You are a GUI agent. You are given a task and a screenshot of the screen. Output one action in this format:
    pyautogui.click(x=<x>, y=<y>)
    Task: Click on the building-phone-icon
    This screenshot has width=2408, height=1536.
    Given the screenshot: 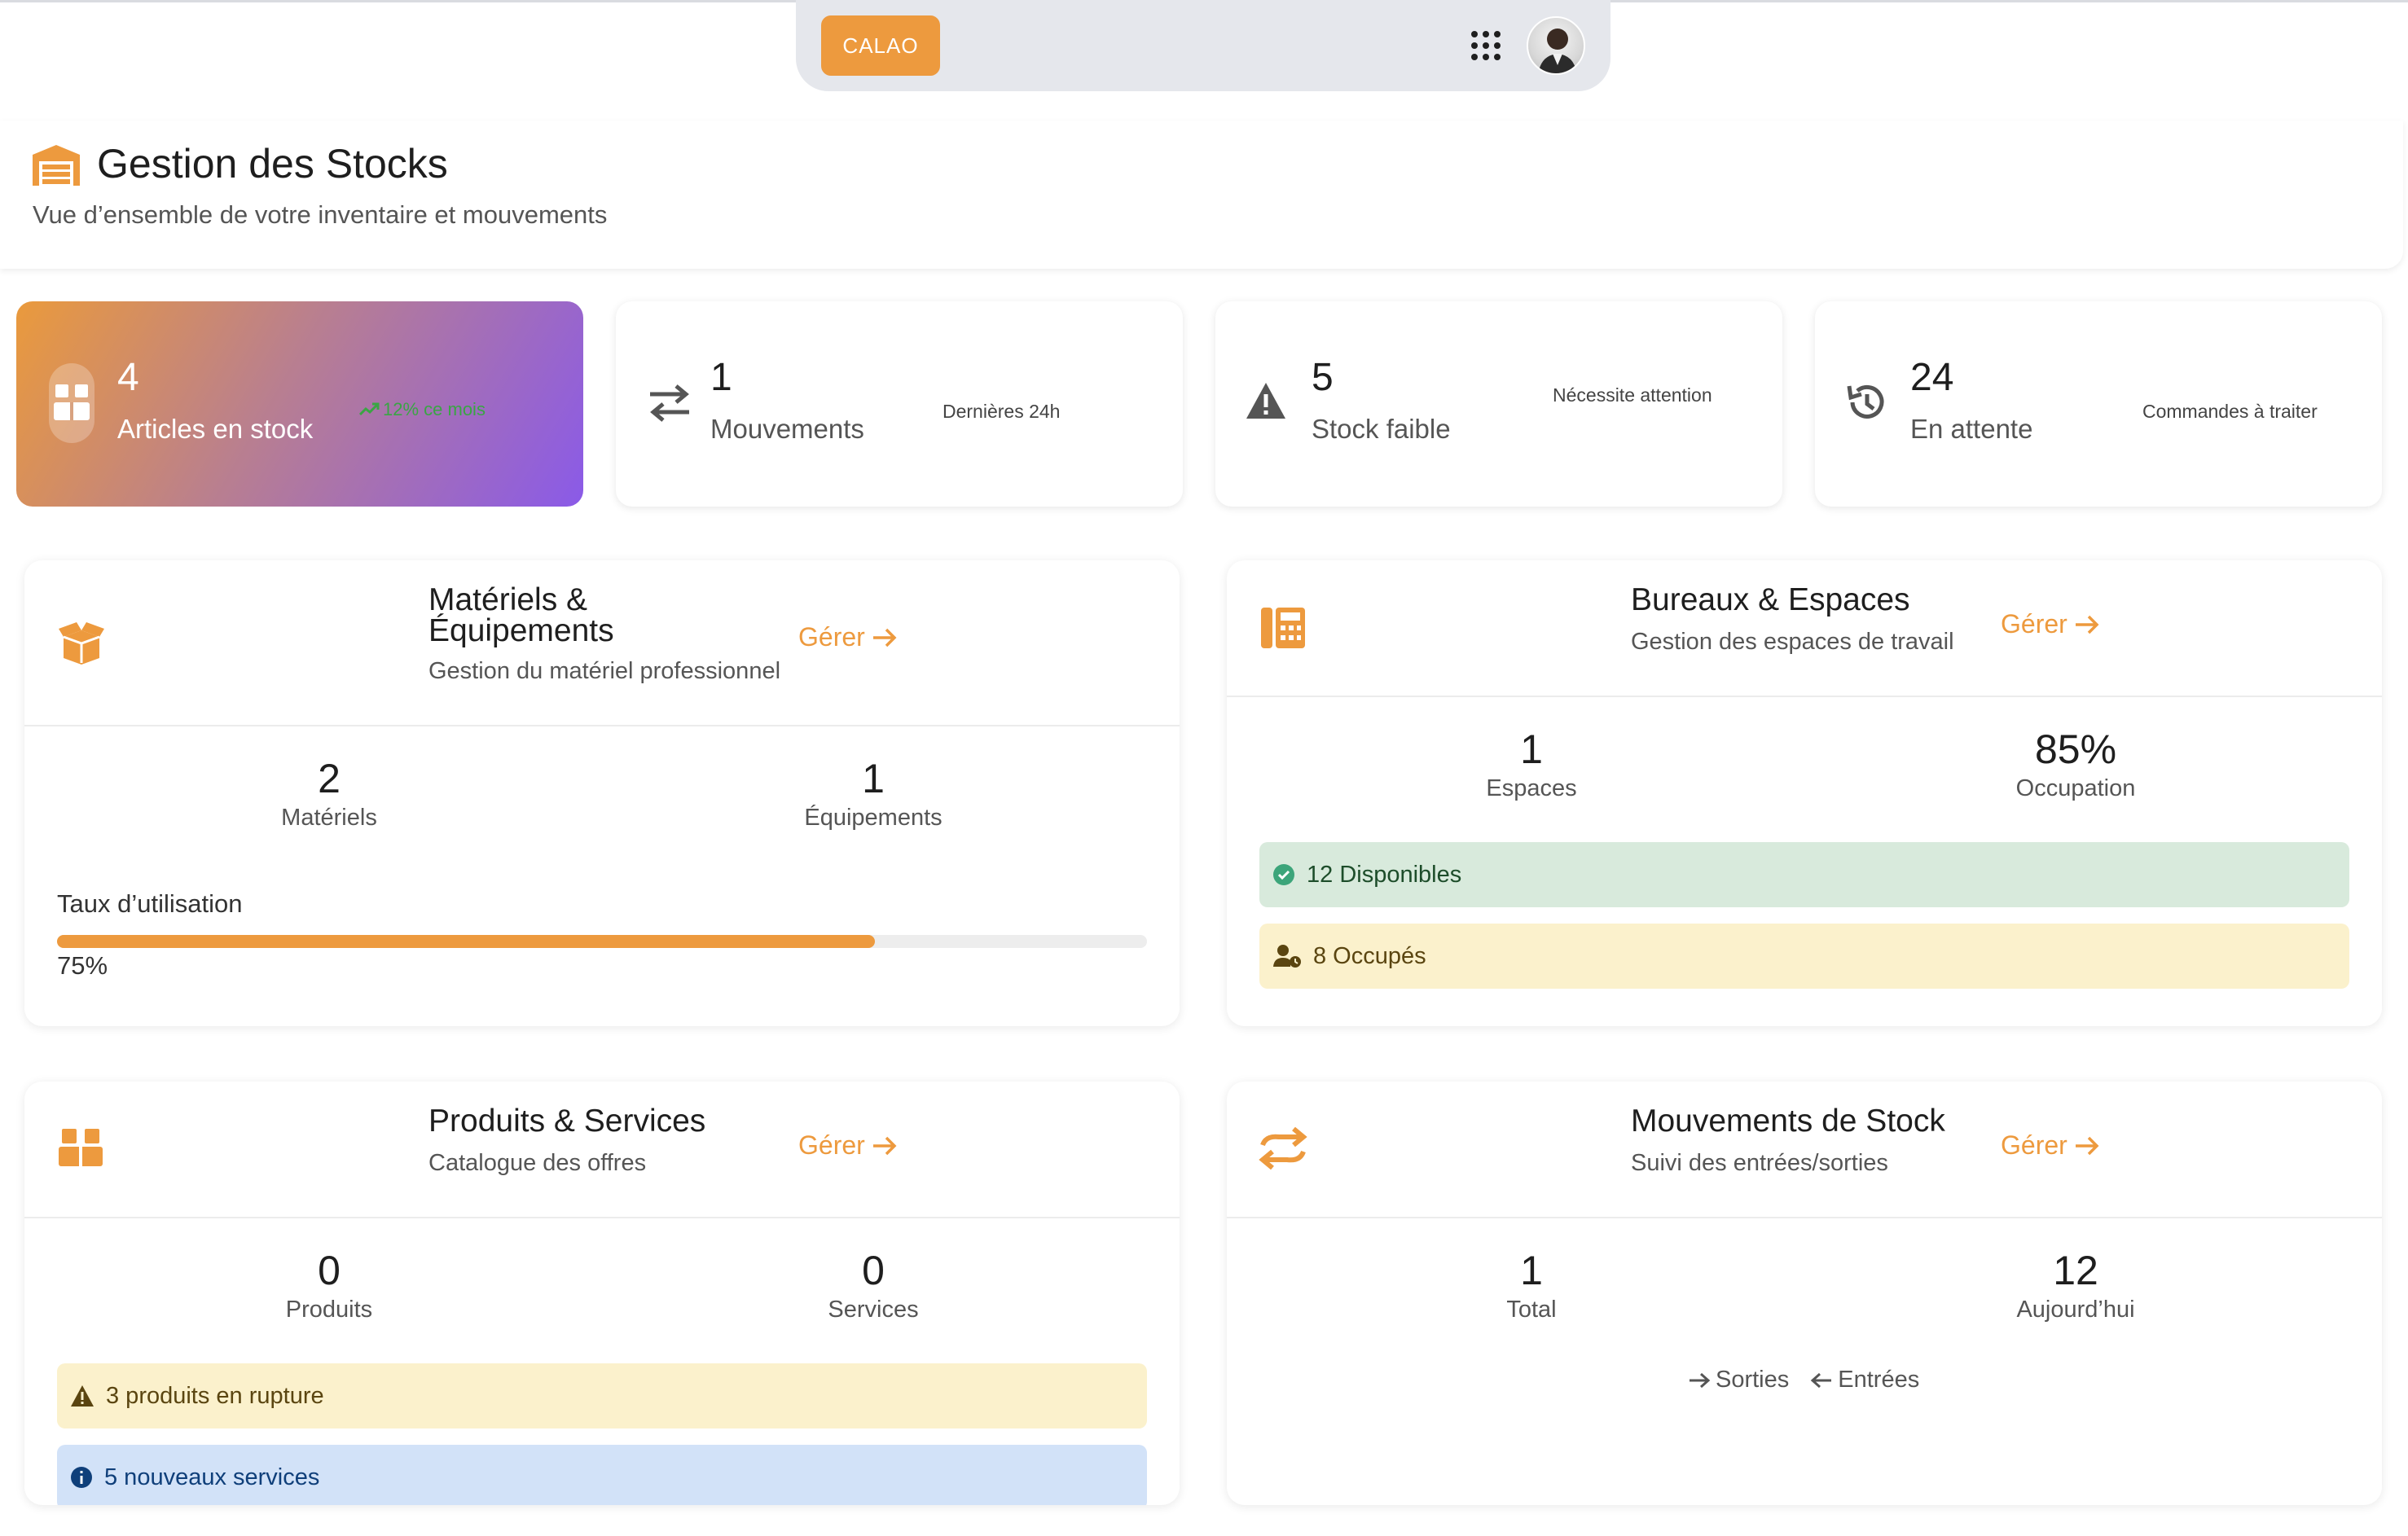 What is the action you would take?
    pyautogui.click(x=1283, y=628)
    